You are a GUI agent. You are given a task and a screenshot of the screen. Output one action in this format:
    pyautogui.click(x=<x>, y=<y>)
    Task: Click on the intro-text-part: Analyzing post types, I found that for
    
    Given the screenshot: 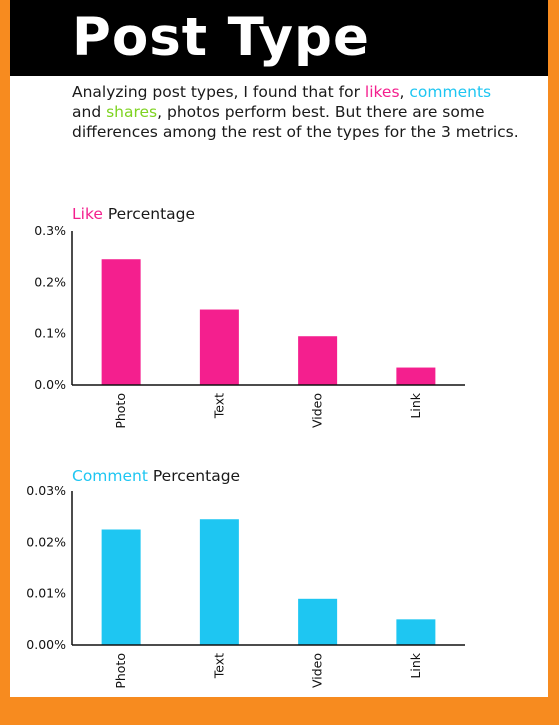 What is the action you would take?
    pyautogui.click(x=218, y=92)
    